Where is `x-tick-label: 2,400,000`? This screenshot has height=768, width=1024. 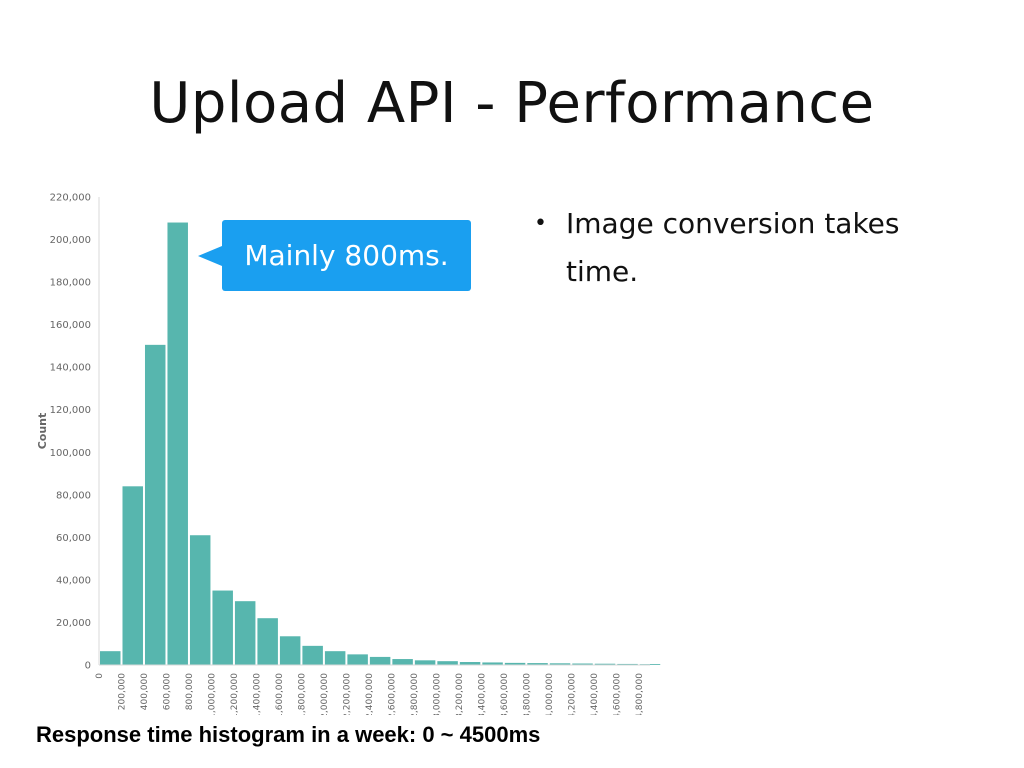
x-tick-label: 2,400,000 is located at coordinates (370, 694).